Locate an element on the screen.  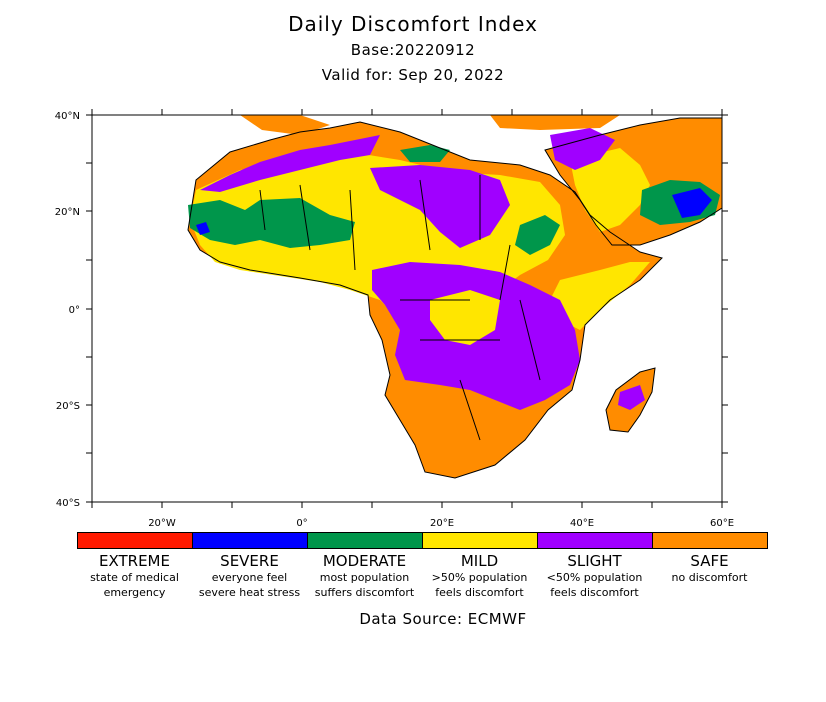
region-moderate-north is located at coordinates (425, 153).